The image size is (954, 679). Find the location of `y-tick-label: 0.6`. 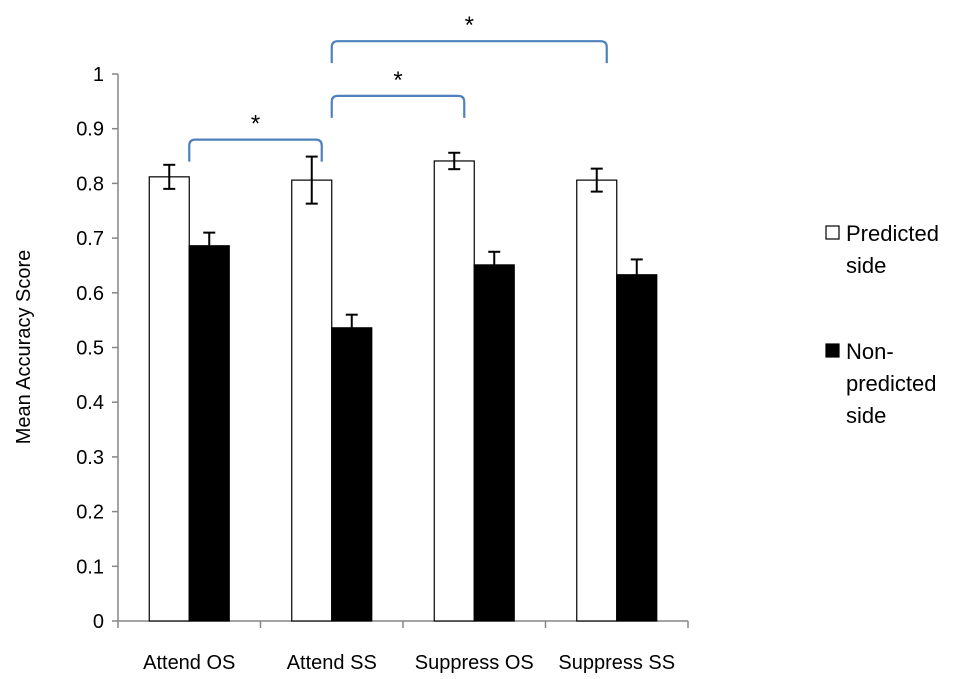

y-tick-label: 0.6 is located at coordinates (90, 294).